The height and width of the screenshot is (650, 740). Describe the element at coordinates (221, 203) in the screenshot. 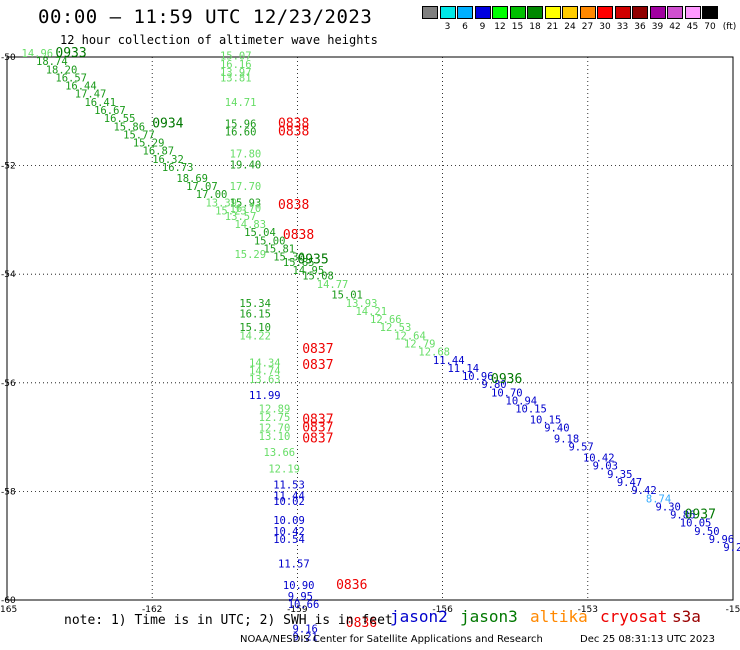

I see `wave-height-label: 13.39` at that location.